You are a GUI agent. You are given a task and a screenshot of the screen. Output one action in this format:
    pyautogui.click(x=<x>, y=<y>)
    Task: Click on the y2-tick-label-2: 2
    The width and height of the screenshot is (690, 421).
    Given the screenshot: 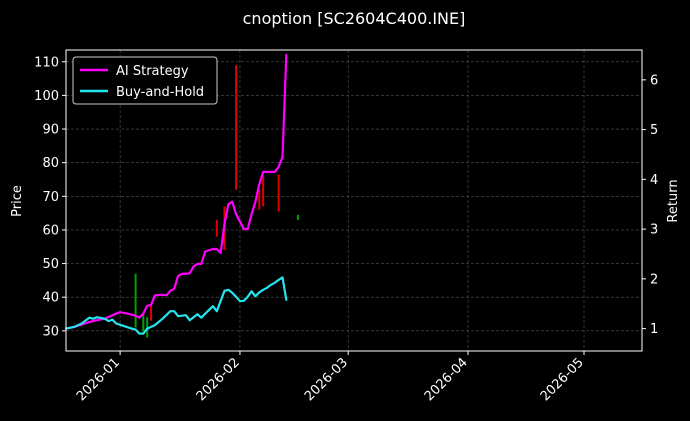 What is the action you would take?
    pyautogui.click(x=654, y=279)
    